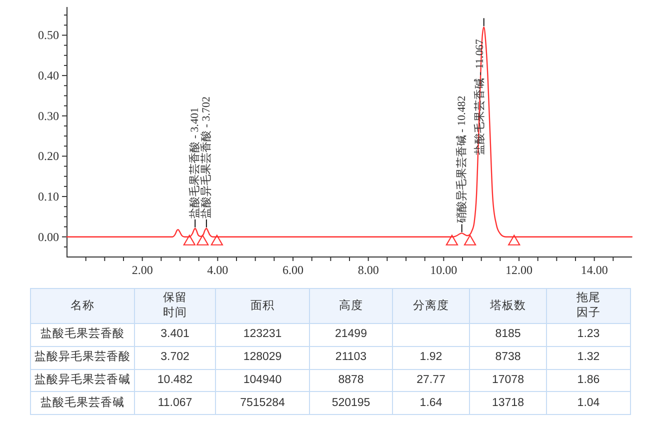  What do you see at coordinates (195, 162) in the screenshot?
I see `annotation: 盐酸毛果芸香酸 - 3.401` at bounding box center [195, 162].